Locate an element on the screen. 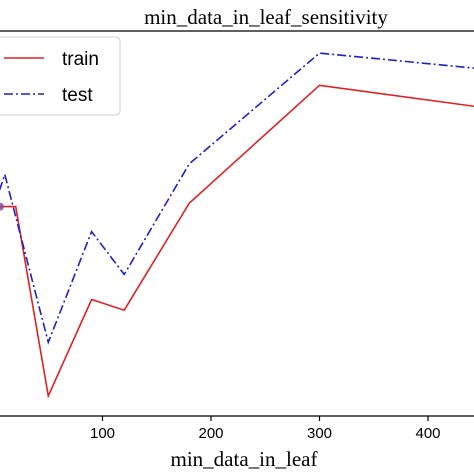  chart-title: min_data_in_leaf_sensitivity is located at coordinates (266, 17).